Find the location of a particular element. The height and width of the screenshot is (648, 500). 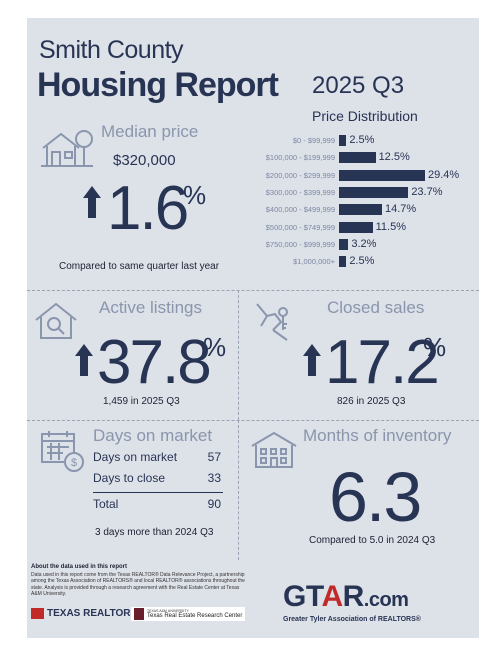

hand-key-icon is located at coordinates (272, 322).